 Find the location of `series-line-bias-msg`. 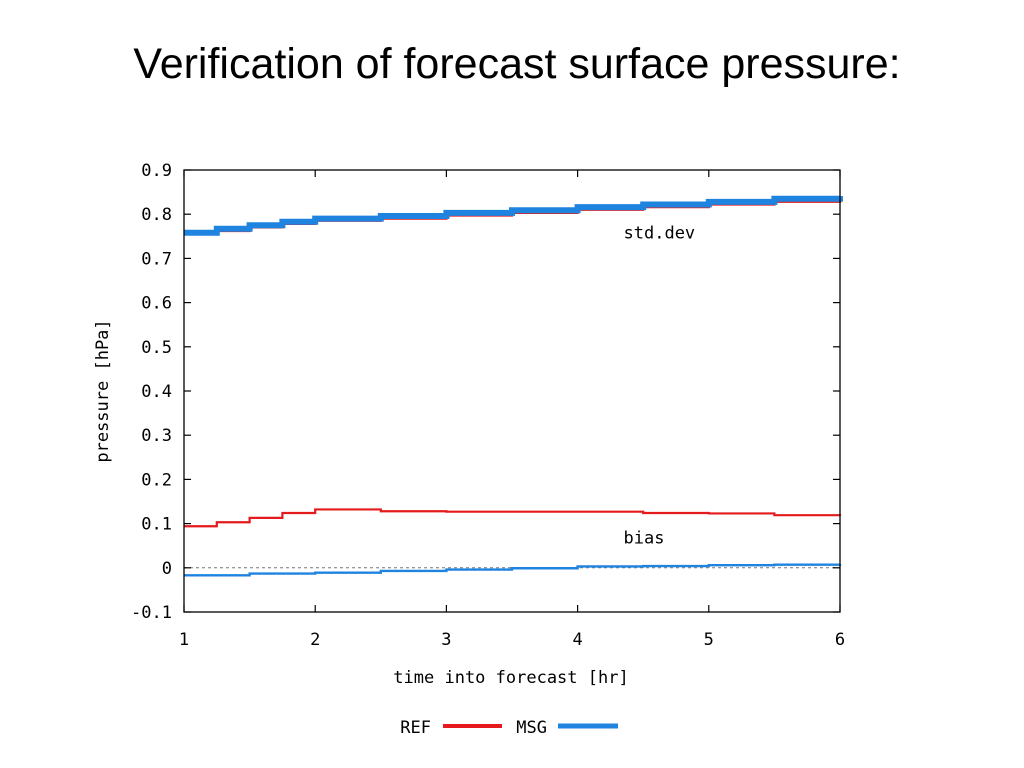

series-line-bias-msg is located at coordinates (513, 570).